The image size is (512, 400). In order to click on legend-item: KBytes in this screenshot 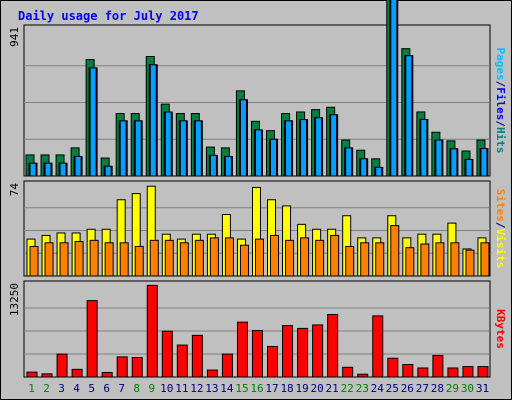, I will do `click(500, 329)`.